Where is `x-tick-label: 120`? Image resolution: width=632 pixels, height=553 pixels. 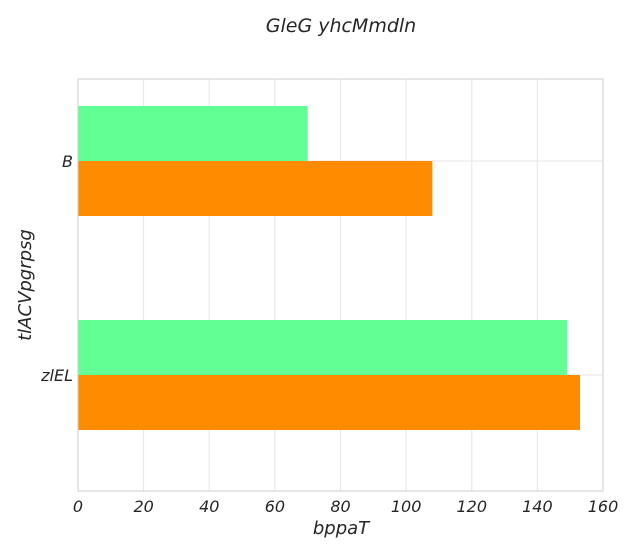 x-tick-label: 120 is located at coordinates (471, 506).